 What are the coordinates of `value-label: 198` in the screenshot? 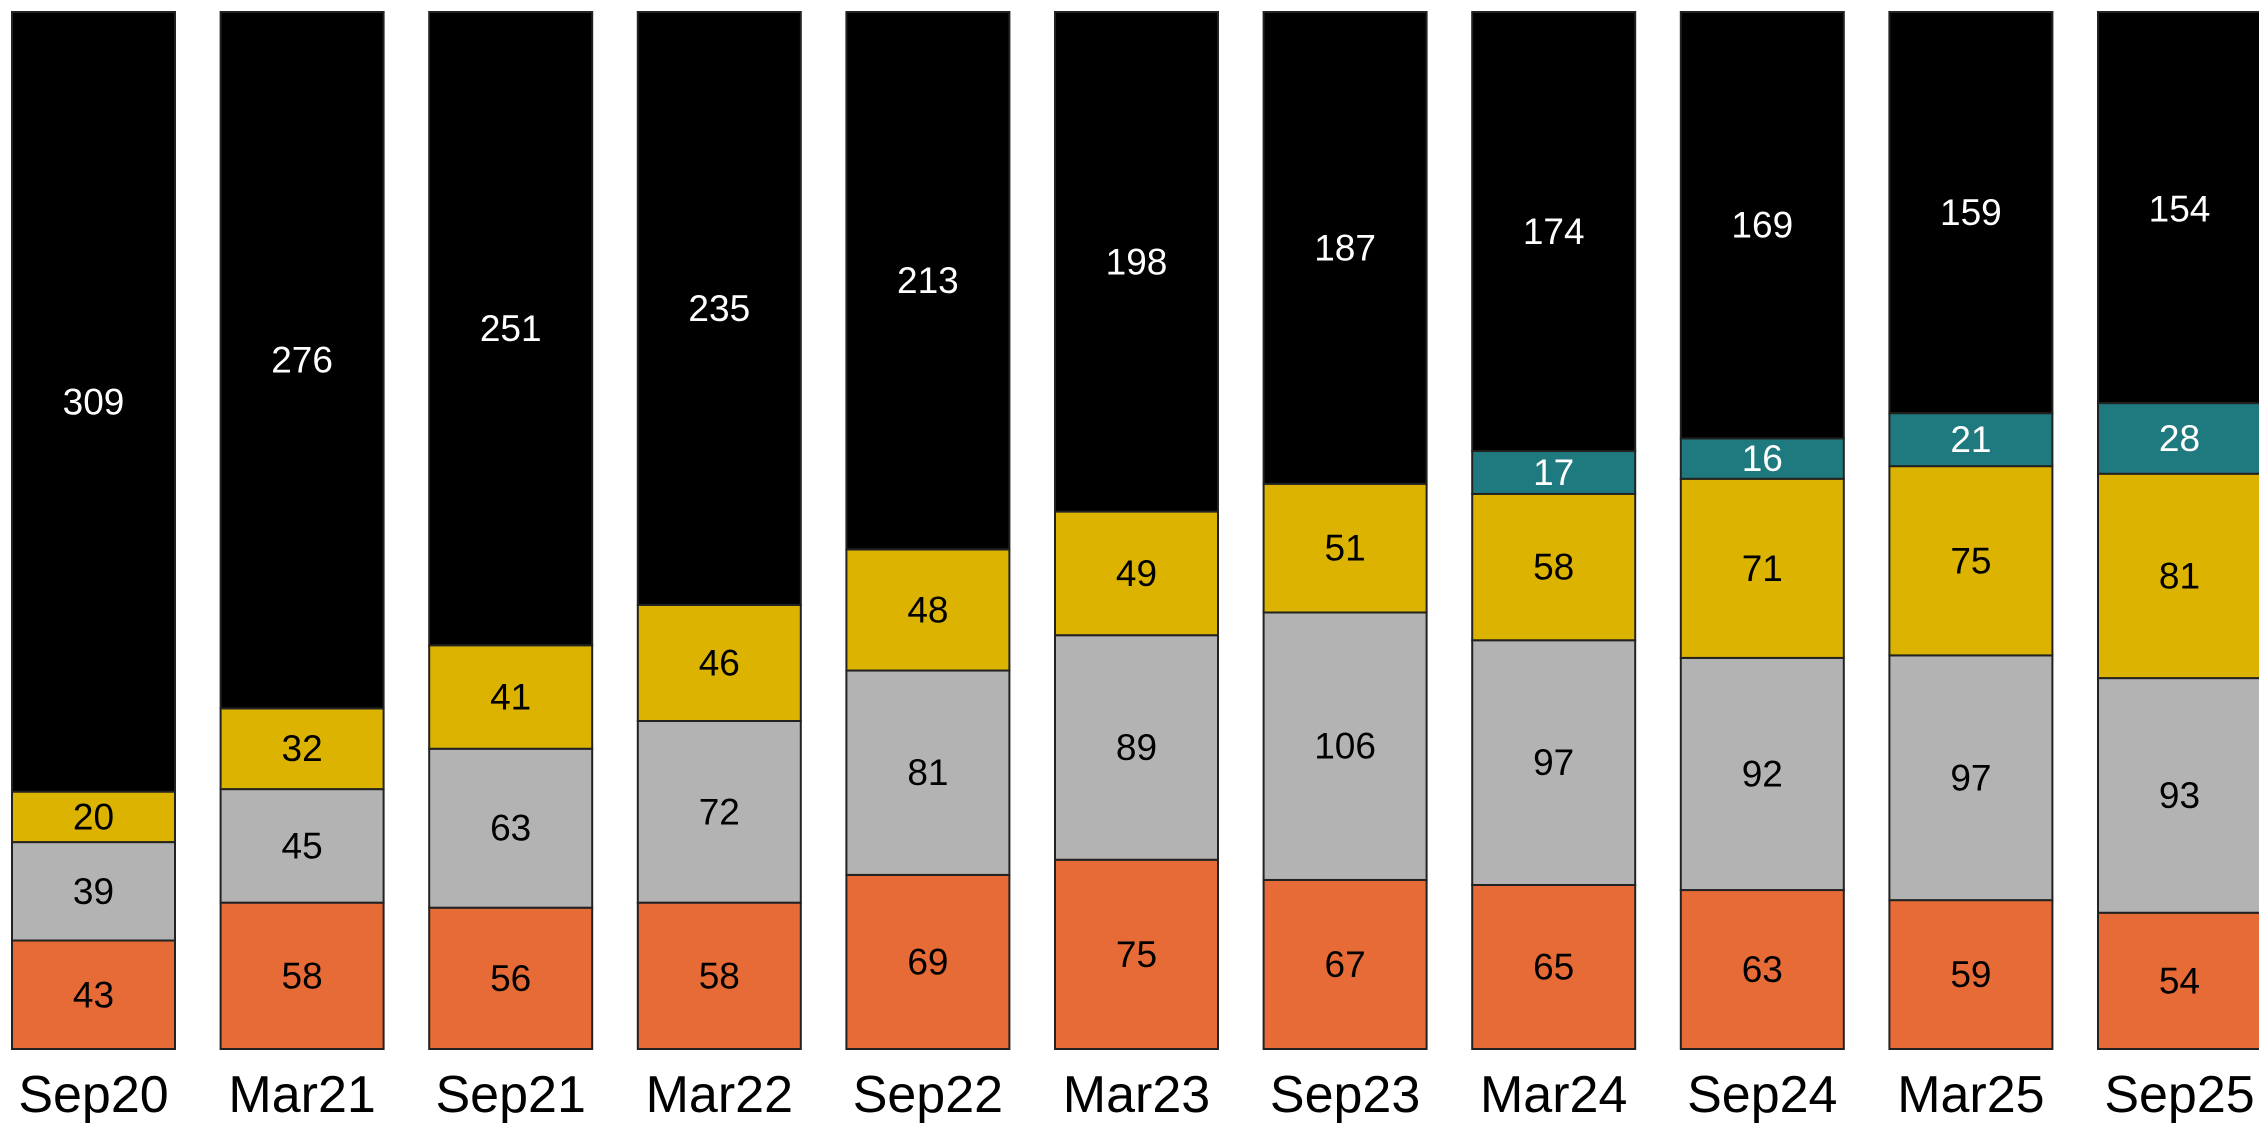 It's located at (1137, 261).